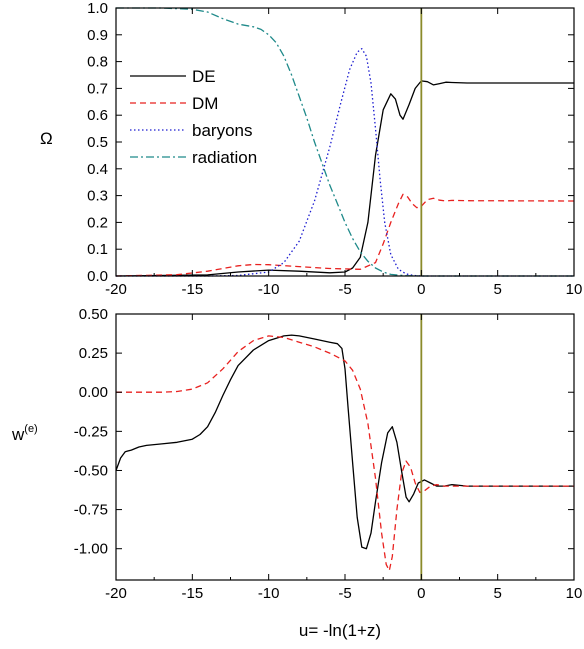 Image resolution: width=584 pixels, height=649 pixels. I want to click on omega-y-tick-label: 0.8, so click(97, 62).